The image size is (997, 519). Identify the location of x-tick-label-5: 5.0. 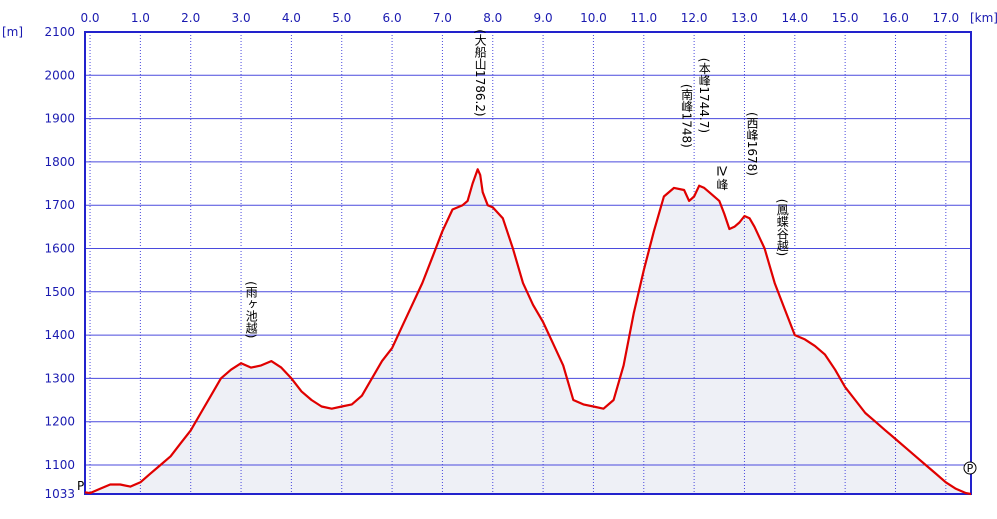
(341, 18).